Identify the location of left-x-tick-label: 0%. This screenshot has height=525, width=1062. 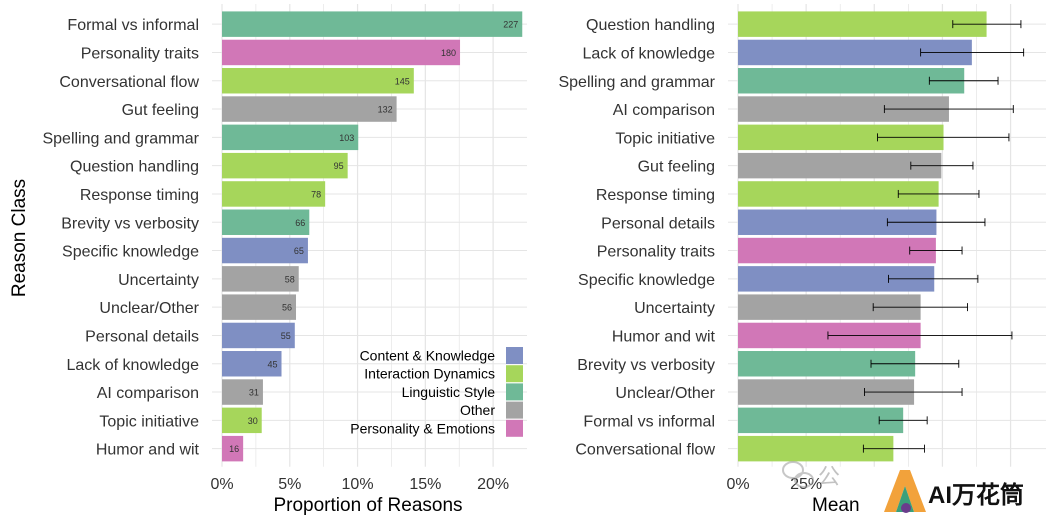
(221, 484).